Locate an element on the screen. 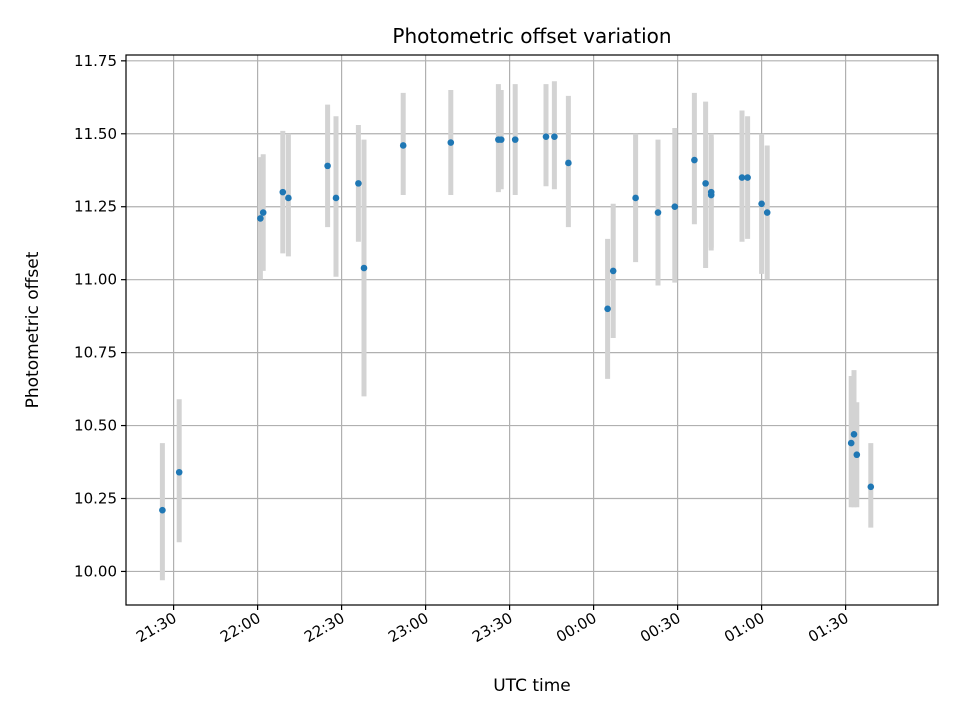 This screenshot has height=720, width=960. y-tick-label: 10.75 is located at coordinates (95, 353).